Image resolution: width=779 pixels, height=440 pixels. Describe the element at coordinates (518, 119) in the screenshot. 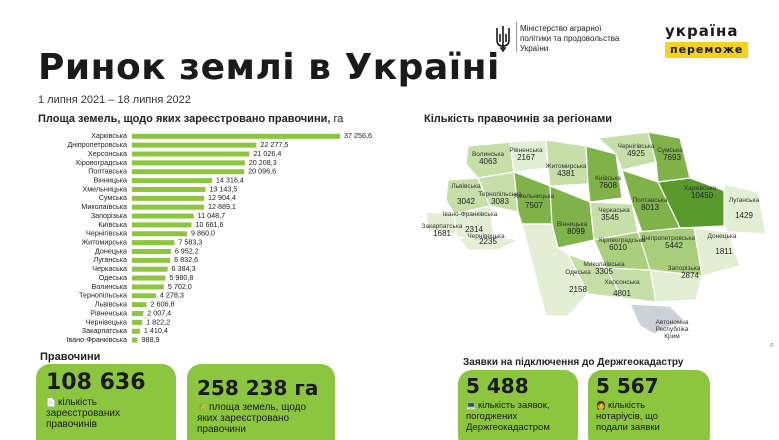

I see `map-title: Кількість правочинів за регіонами` at that location.